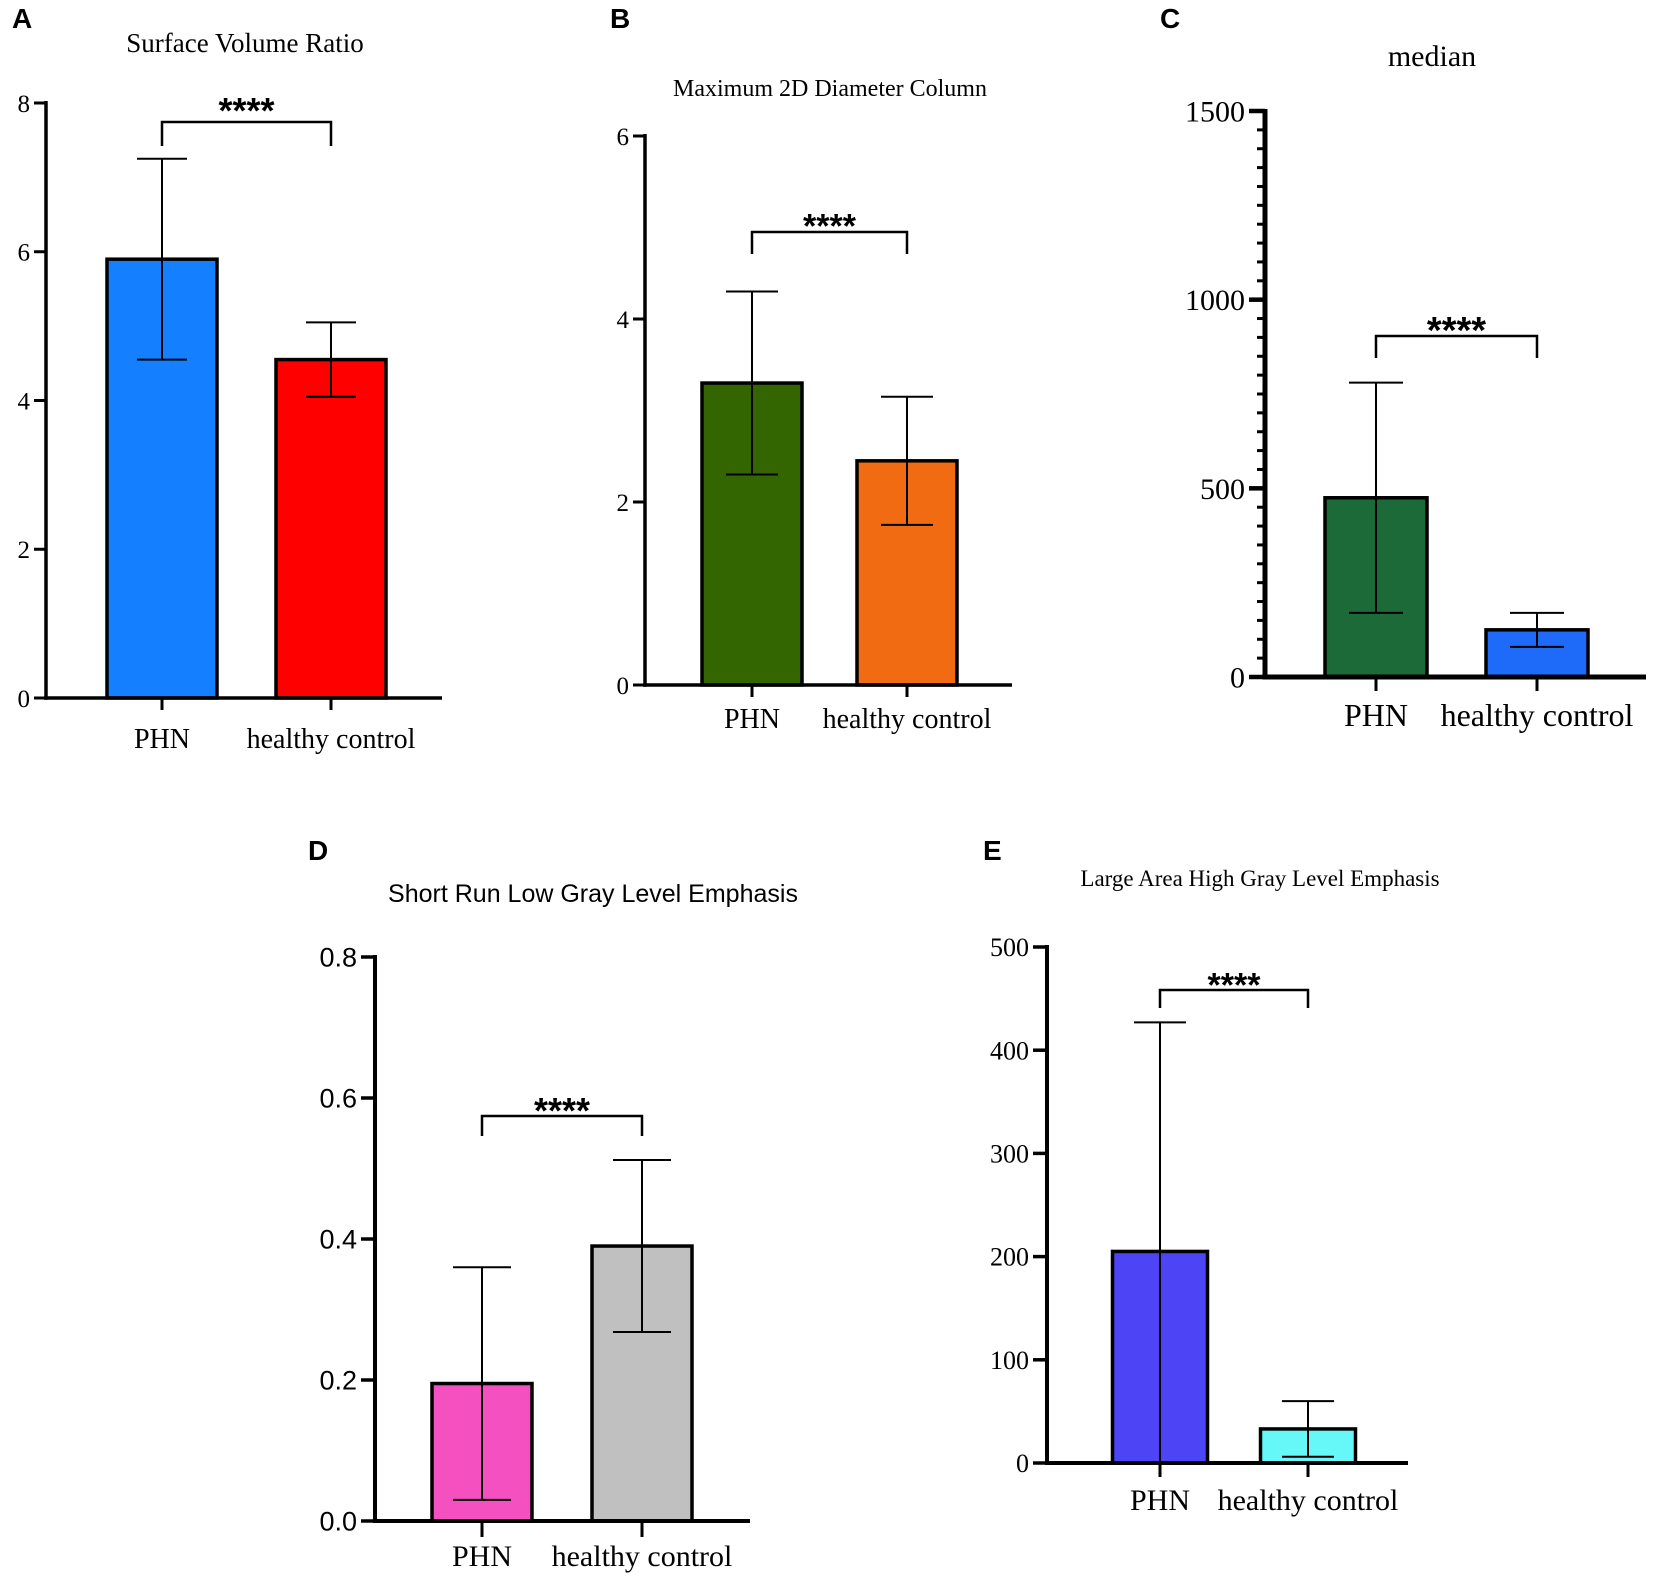 The height and width of the screenshot is (1582, 1654). I want to click on y-tick-label: 0.0, so click(338, 1521).